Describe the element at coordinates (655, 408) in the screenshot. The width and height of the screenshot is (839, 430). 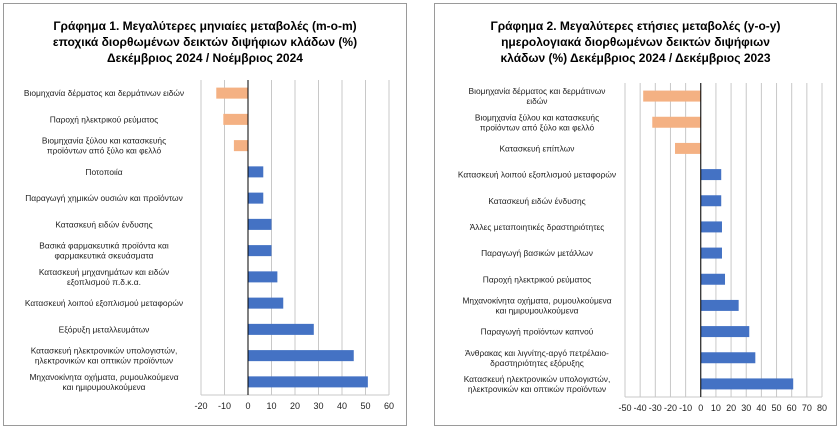
I see `x-tick-label: -30` at that location.